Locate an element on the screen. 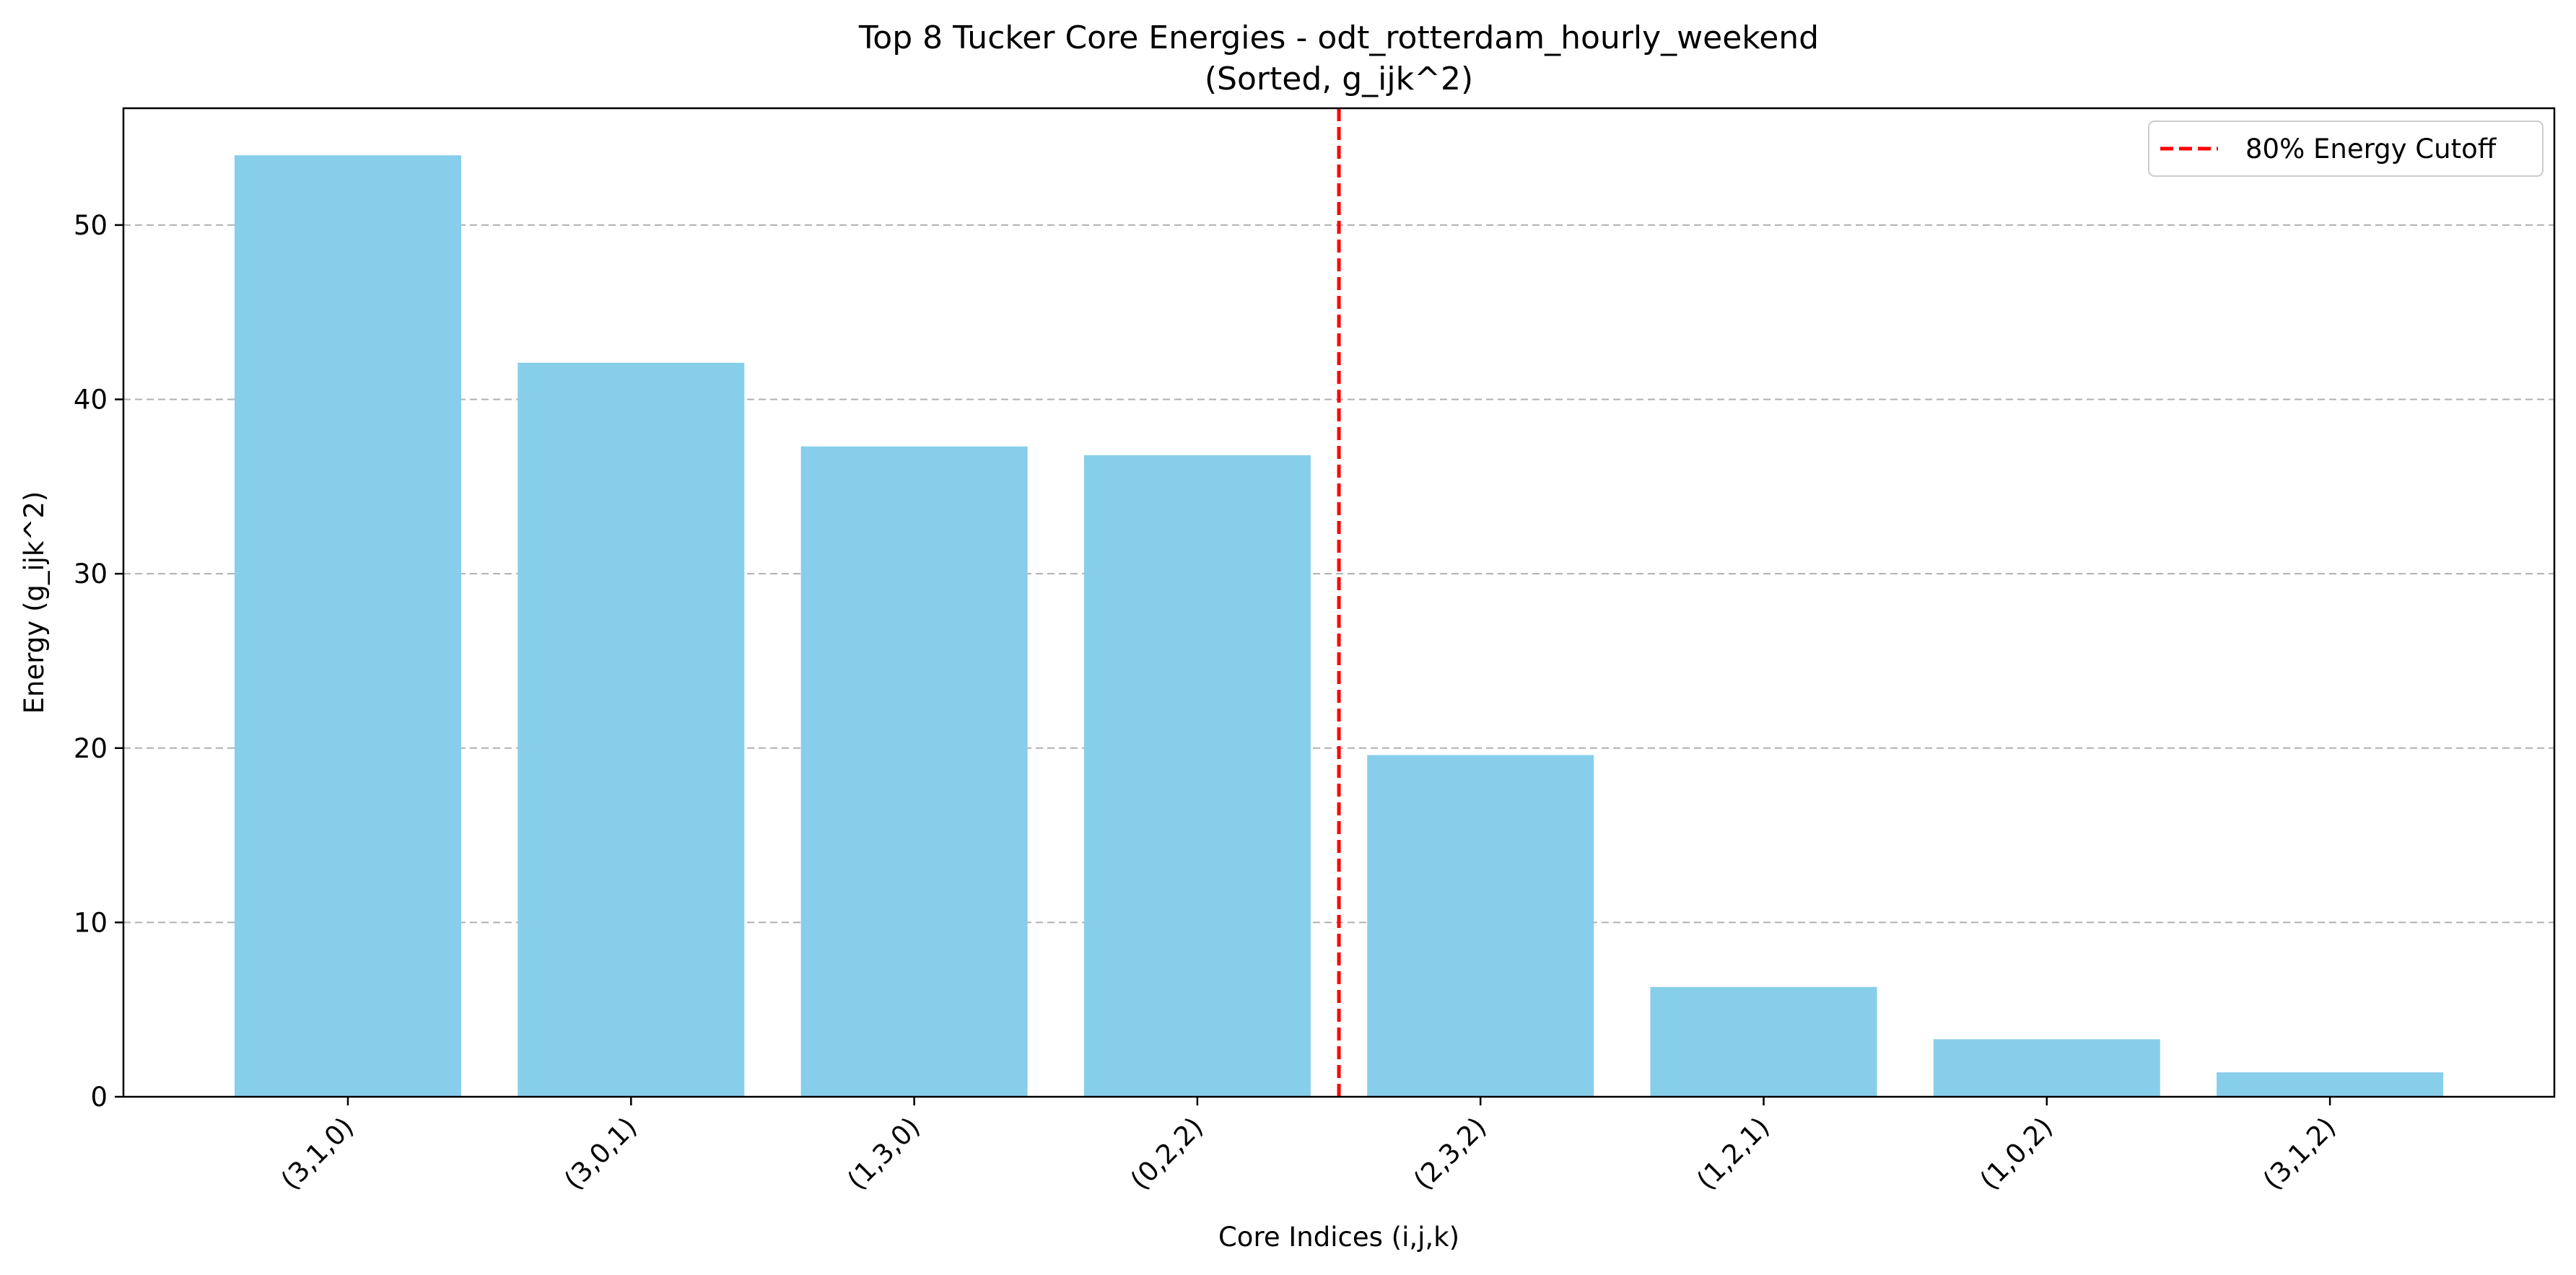 The image size is (2576, 1275). y-tick-label-3: 30 is located at coordinates (91, 574).